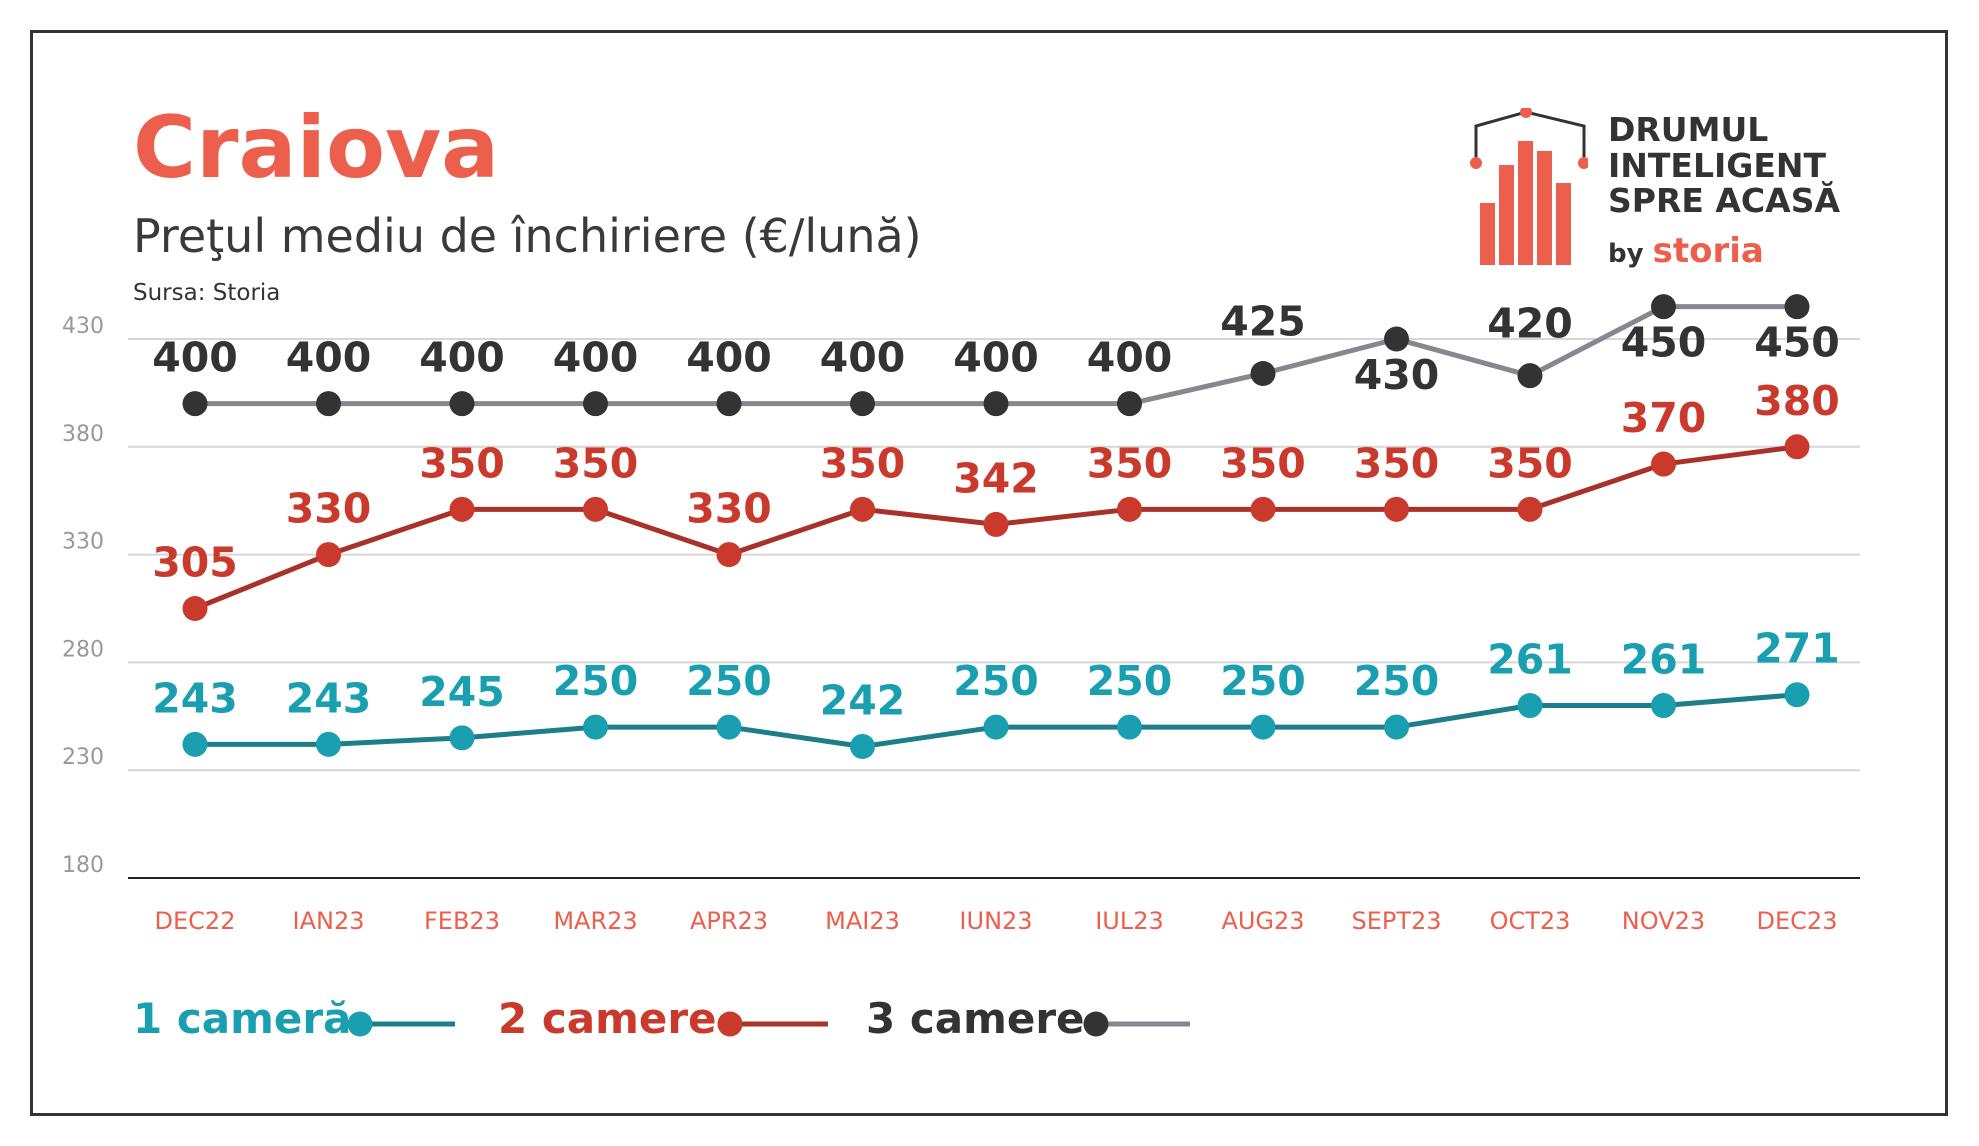  What do you see at coordinates (862, 921) in the screenshot?
I see `x-tick-label: MAI23` at bounding box center [862, 921].